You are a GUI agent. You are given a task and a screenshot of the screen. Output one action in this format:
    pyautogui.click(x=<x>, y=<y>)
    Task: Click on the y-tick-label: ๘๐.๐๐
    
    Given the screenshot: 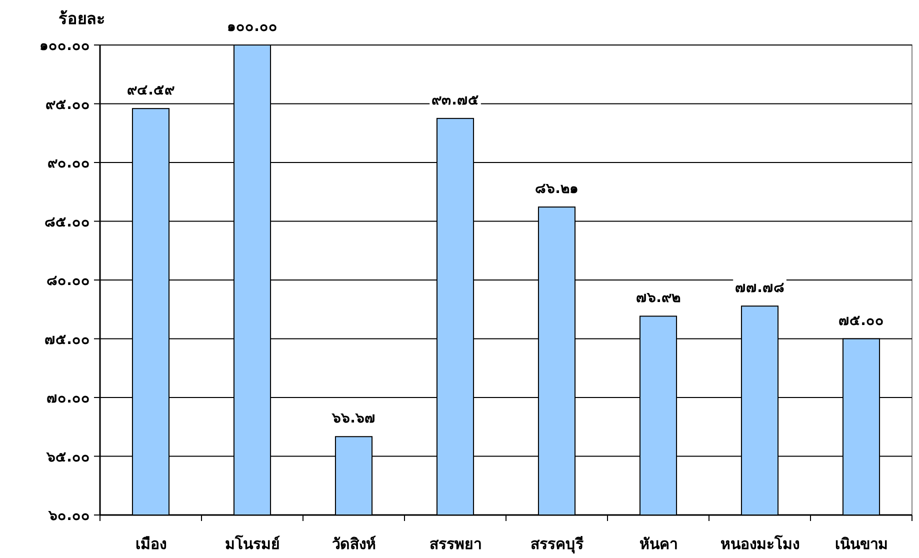 What is the action you would take?
    pyautogui.click(x=68, y=281)
    